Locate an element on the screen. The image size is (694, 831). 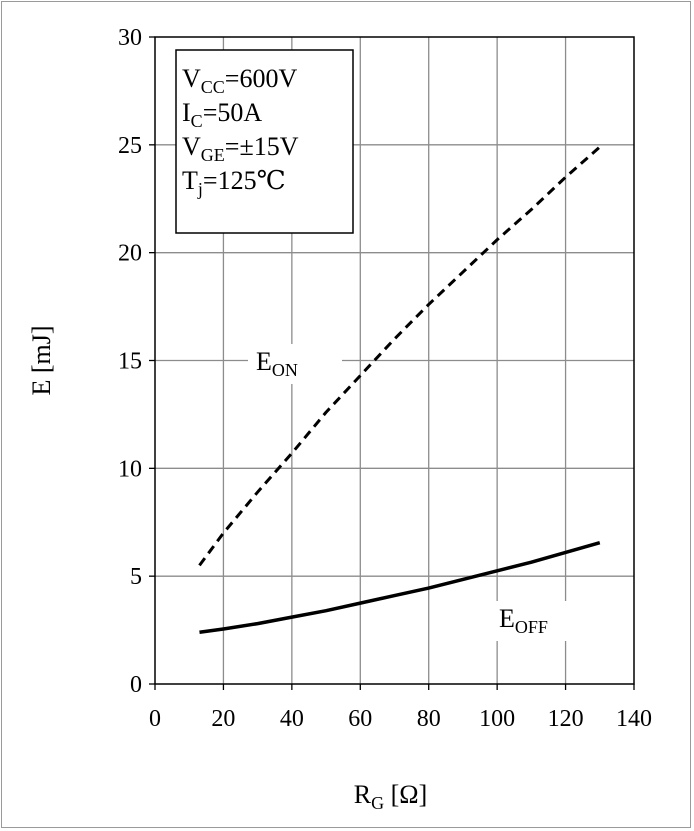
y-axis-label: E [mJ] is located at coordinates (41, 360).